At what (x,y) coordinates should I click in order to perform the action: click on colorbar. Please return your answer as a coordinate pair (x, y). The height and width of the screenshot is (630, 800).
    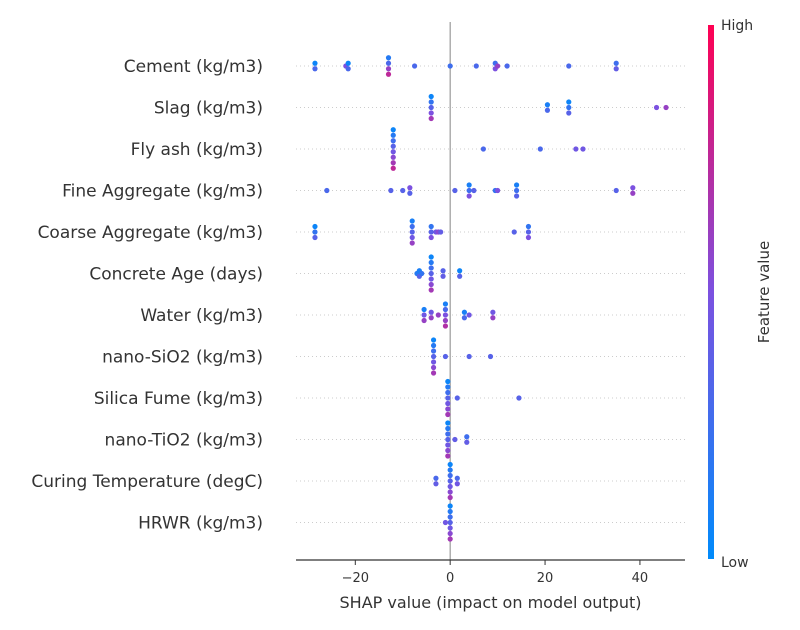
    Looking at the image, I should click on (711, 292).